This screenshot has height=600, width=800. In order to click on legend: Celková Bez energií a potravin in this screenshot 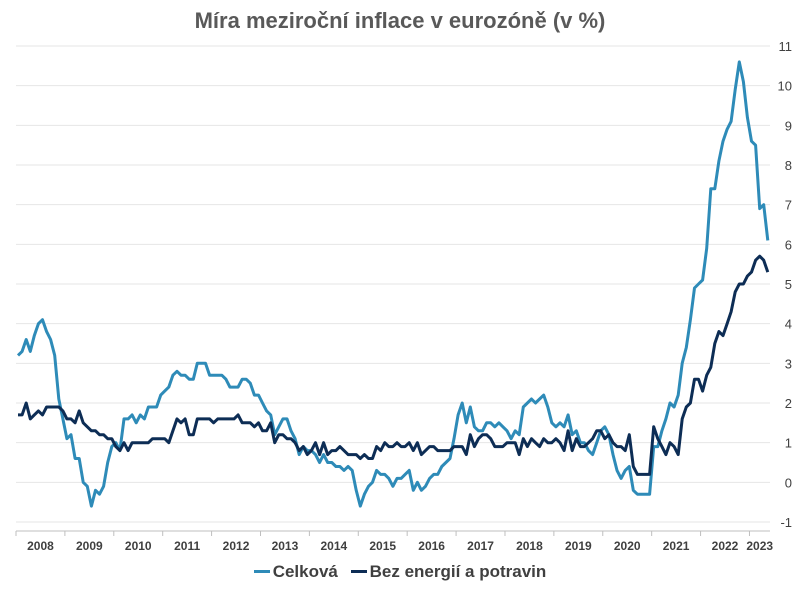, I will do `click(400, 570)`.